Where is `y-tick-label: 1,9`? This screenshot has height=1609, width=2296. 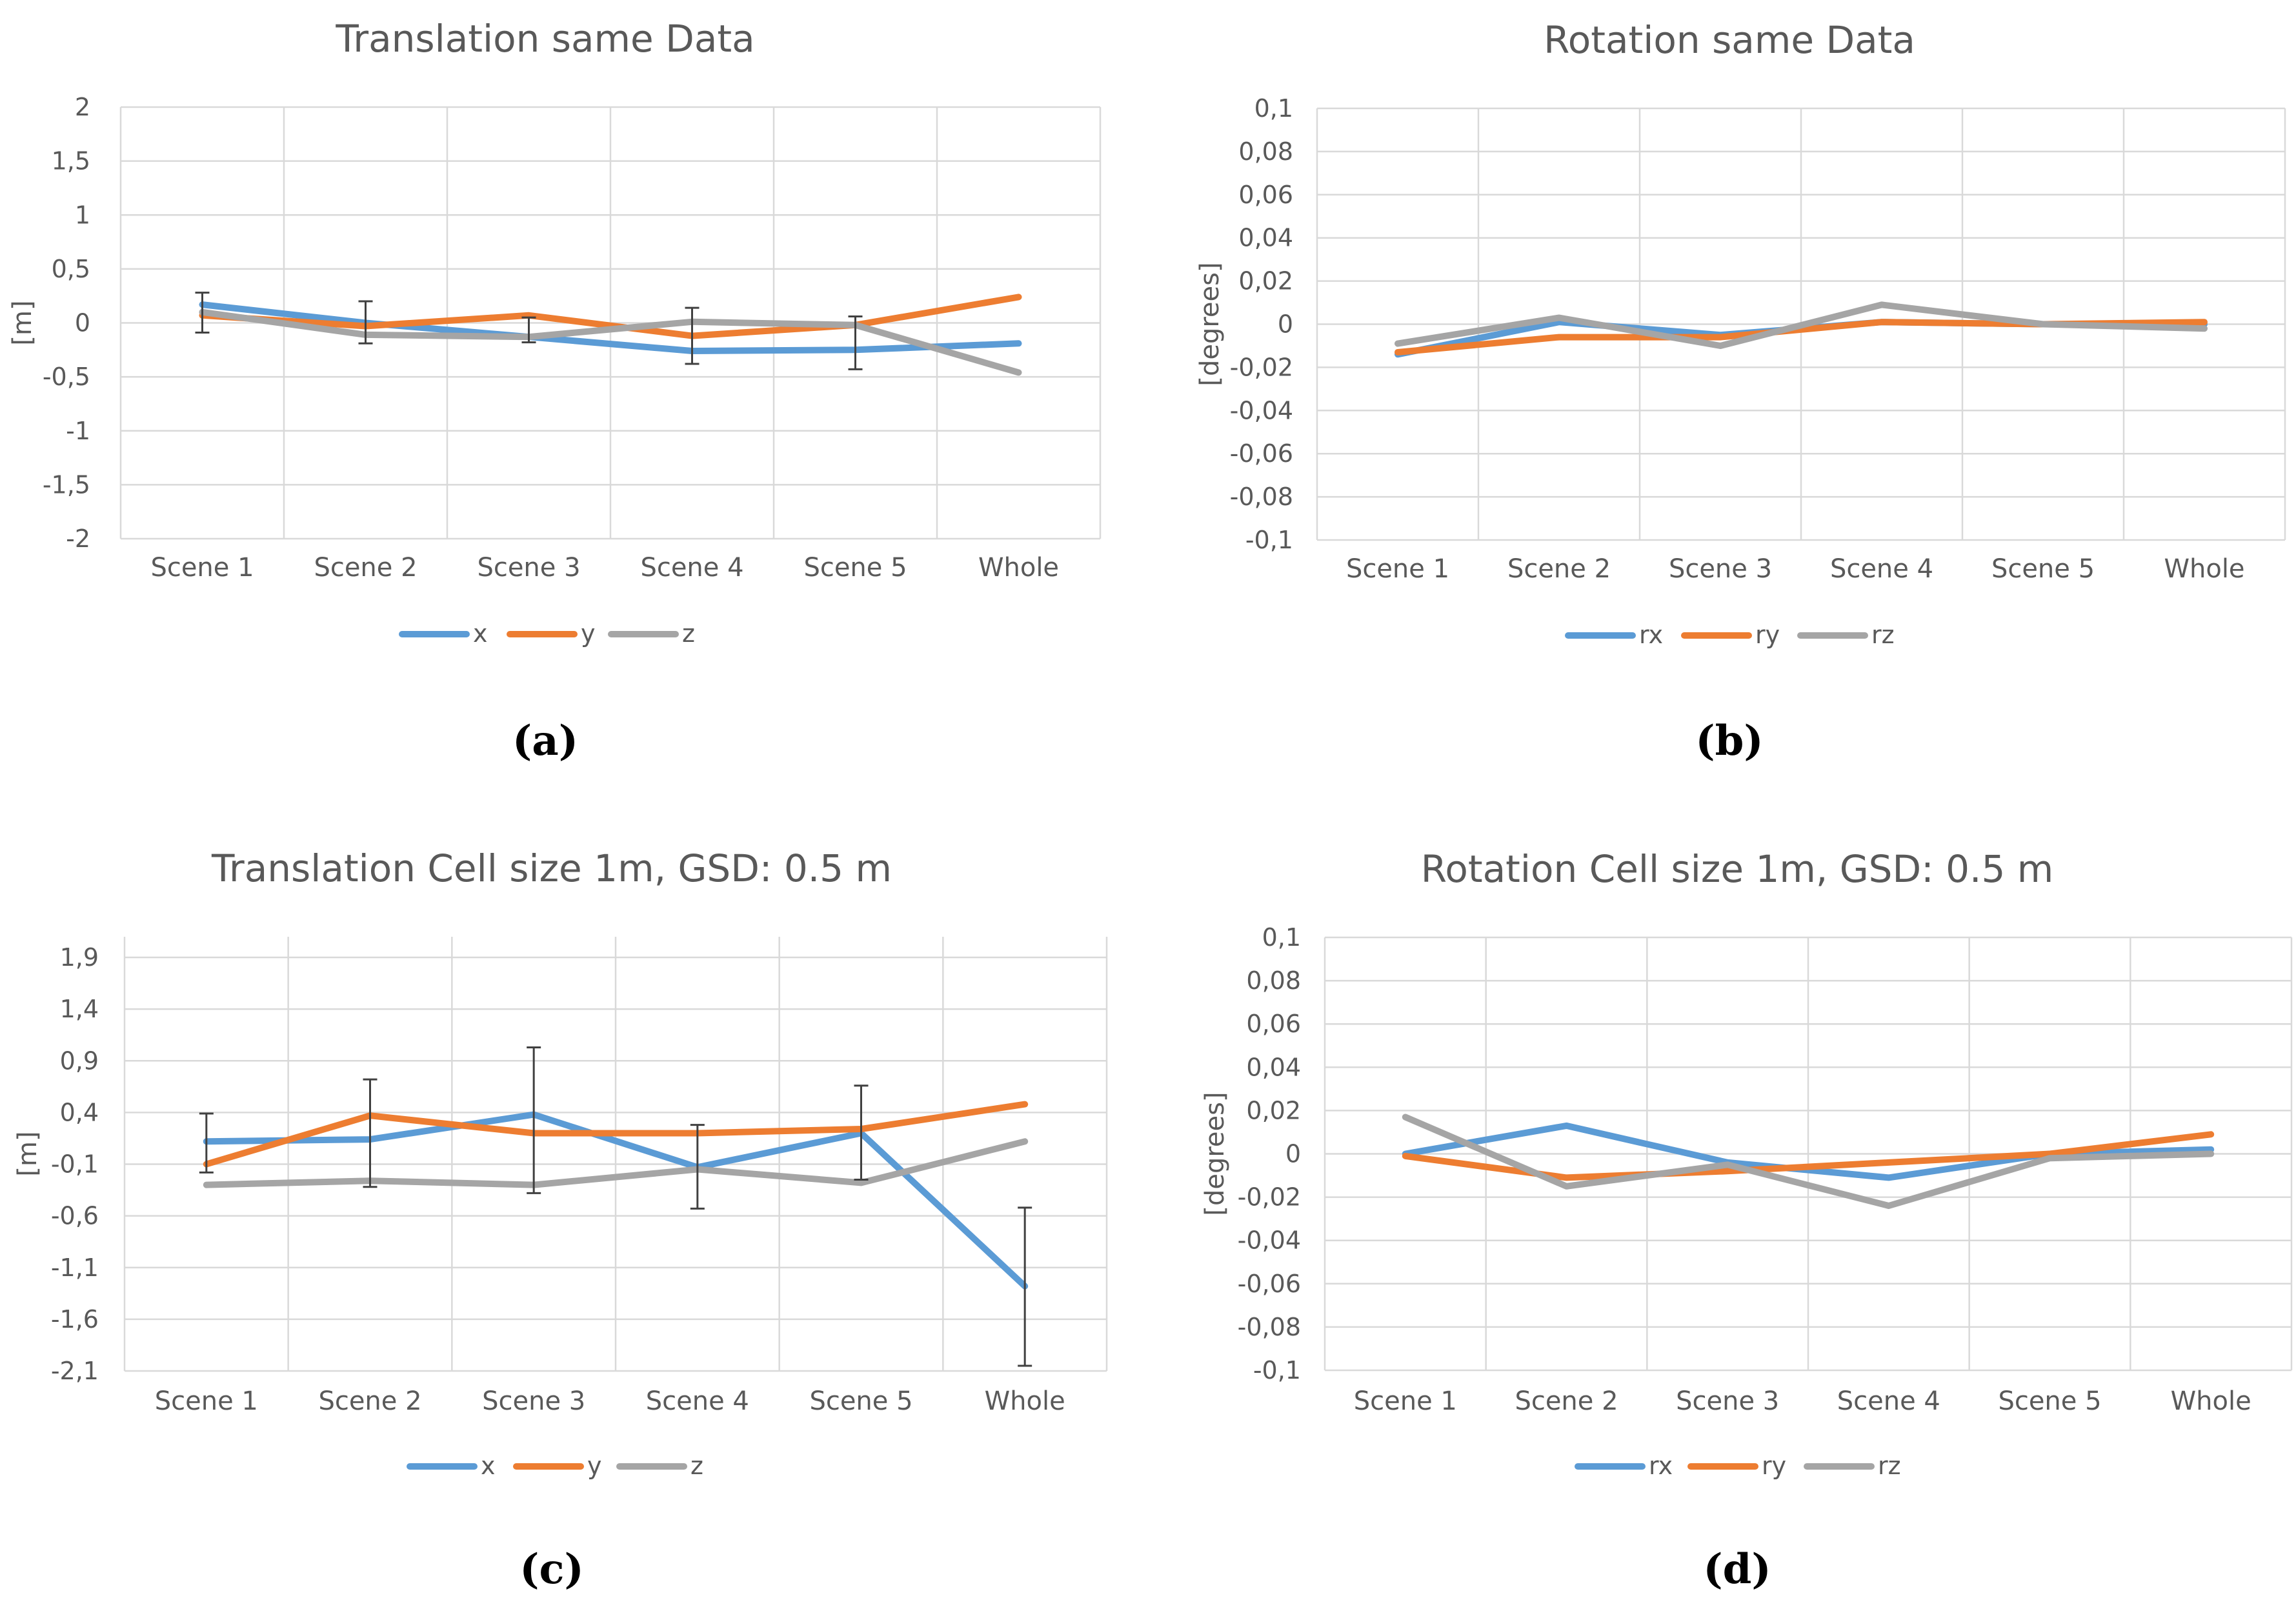
y-tick-label: 1,9 is located at coordinates (79, 958).